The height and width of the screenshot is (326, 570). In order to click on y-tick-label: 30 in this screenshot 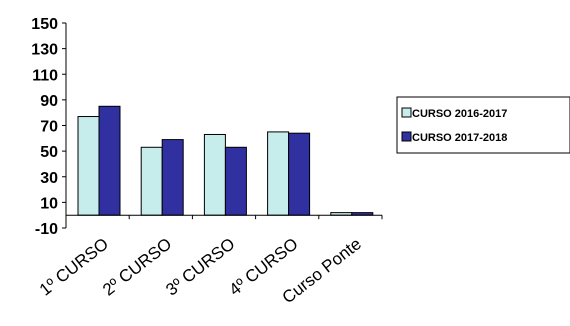, I will do `click(49, 178)`.